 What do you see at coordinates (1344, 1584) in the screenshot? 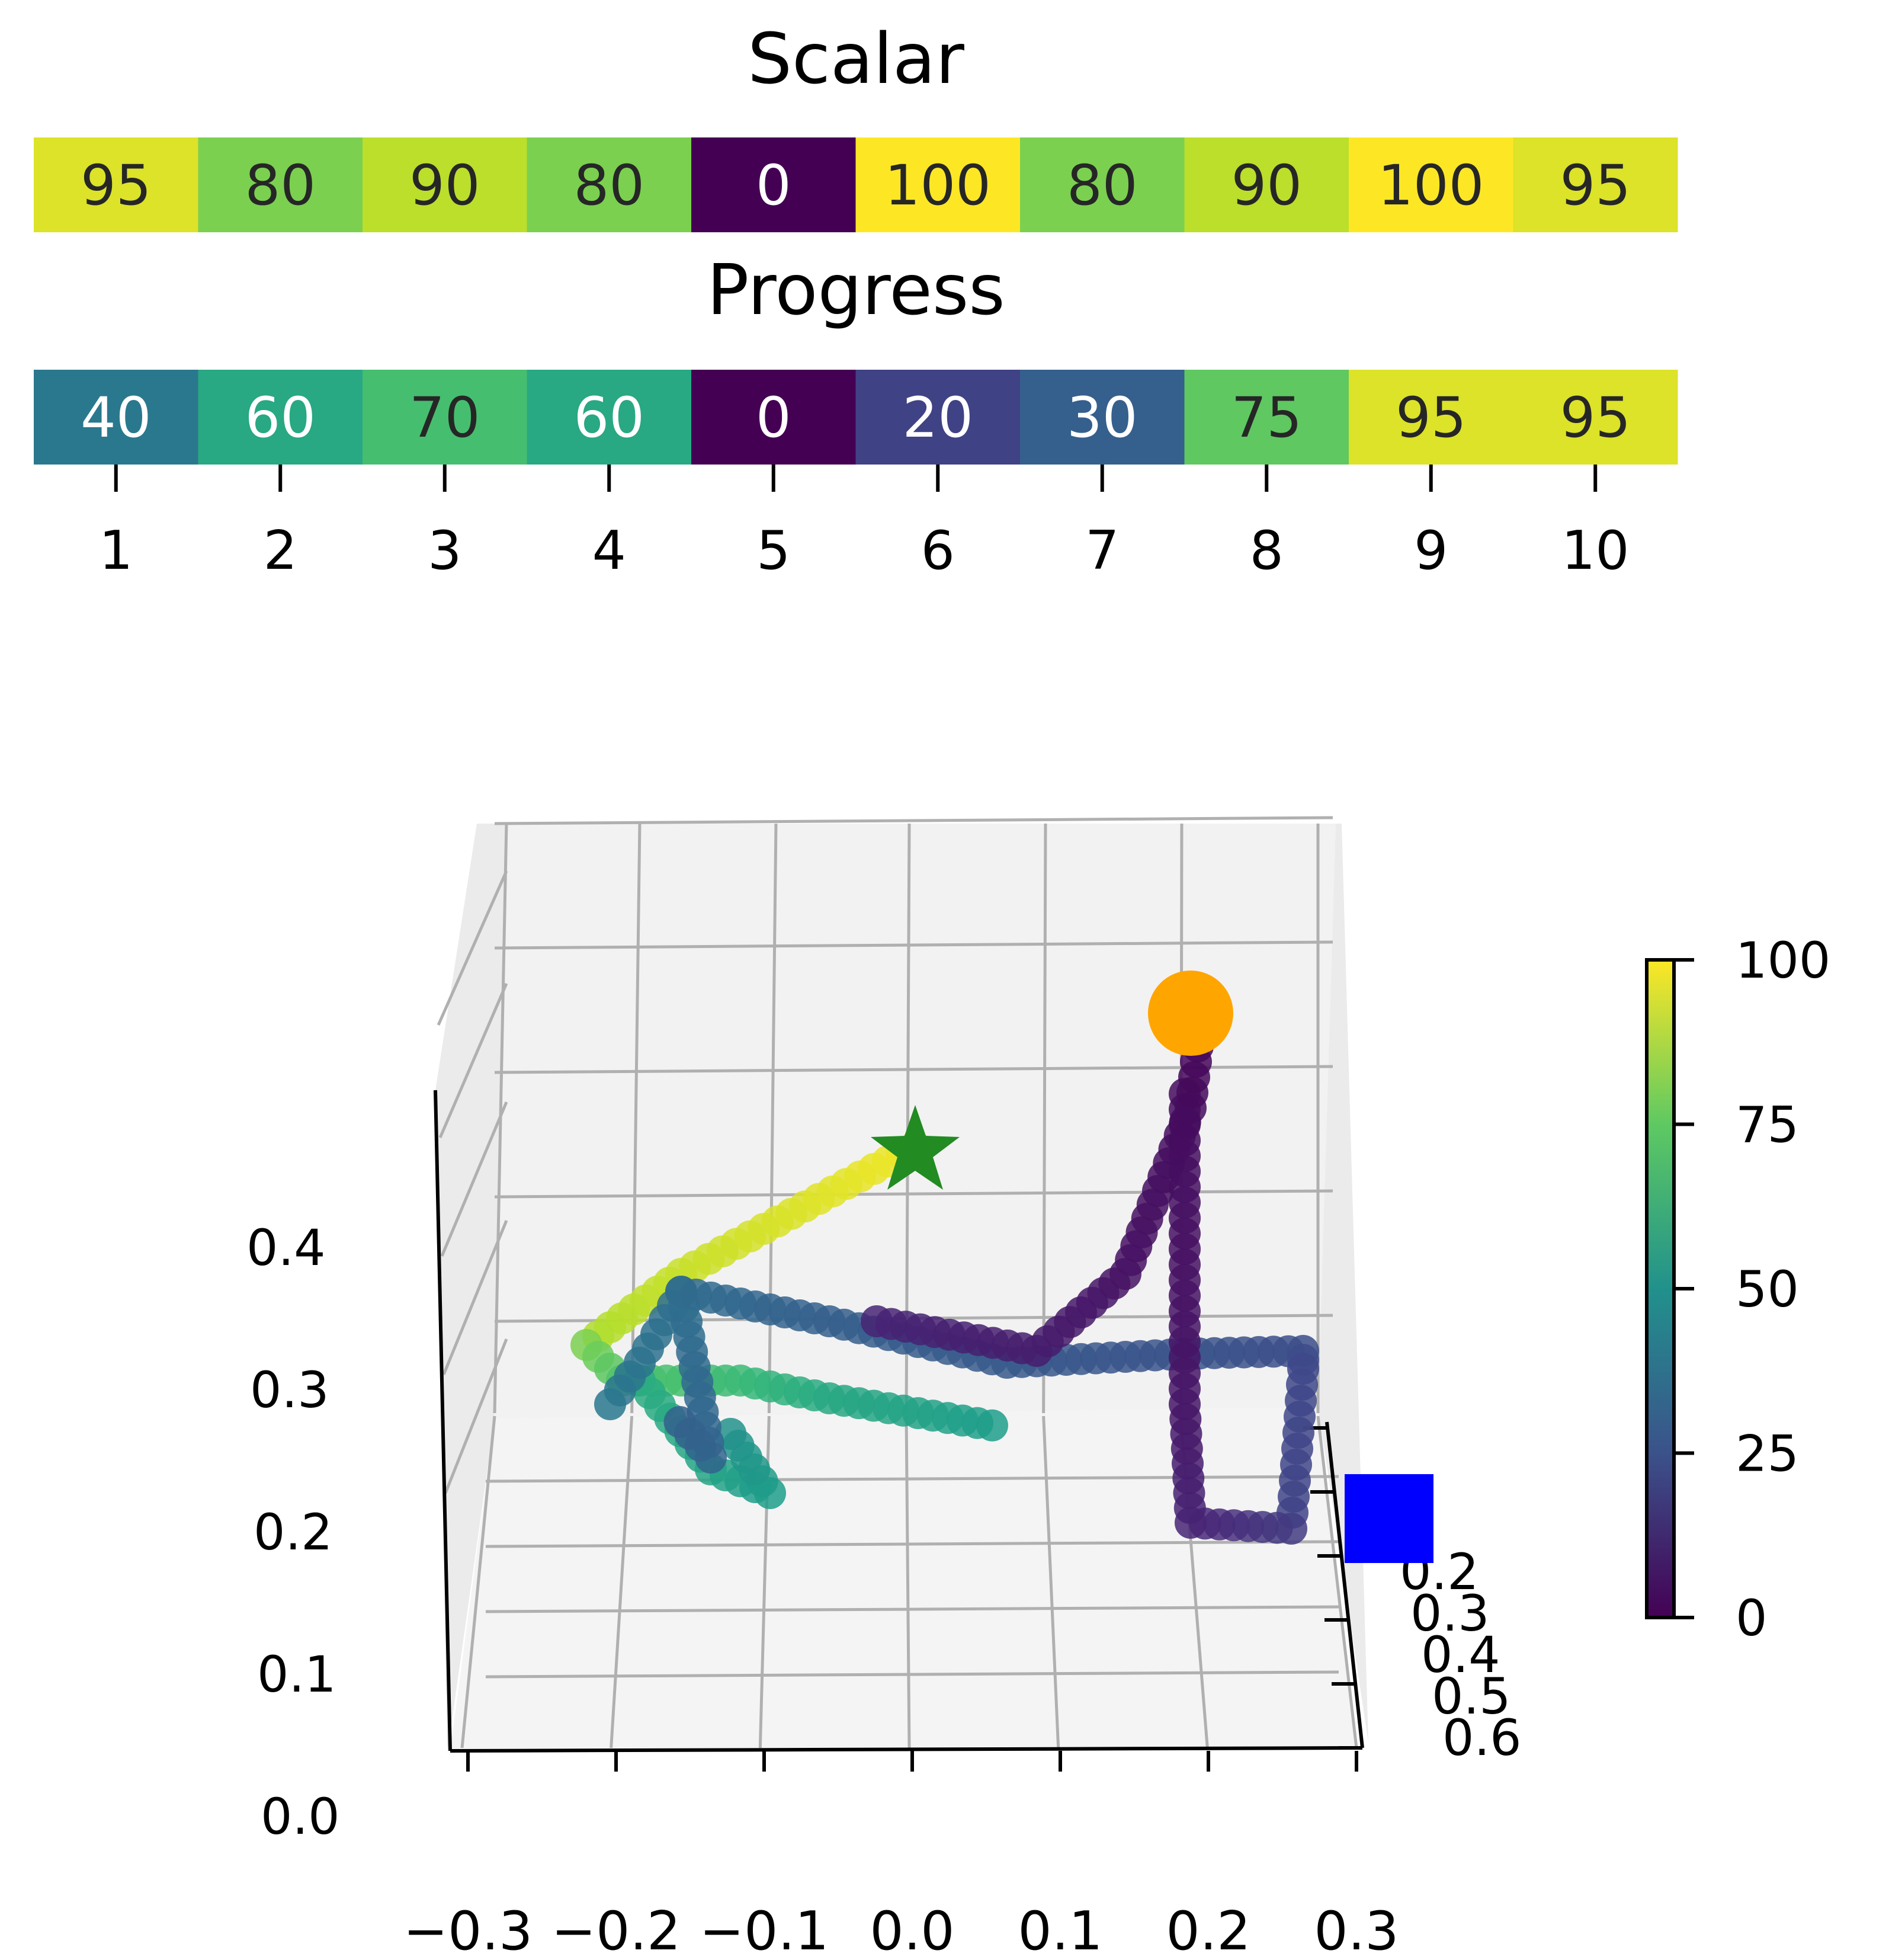
I see `y-axis-line` at bounding box center [1344, 1584].